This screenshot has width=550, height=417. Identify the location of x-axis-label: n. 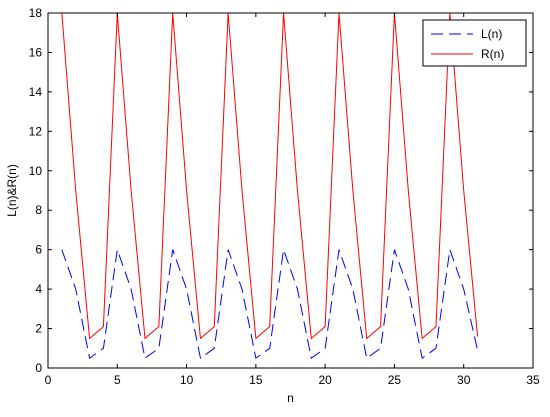
(290, 398).